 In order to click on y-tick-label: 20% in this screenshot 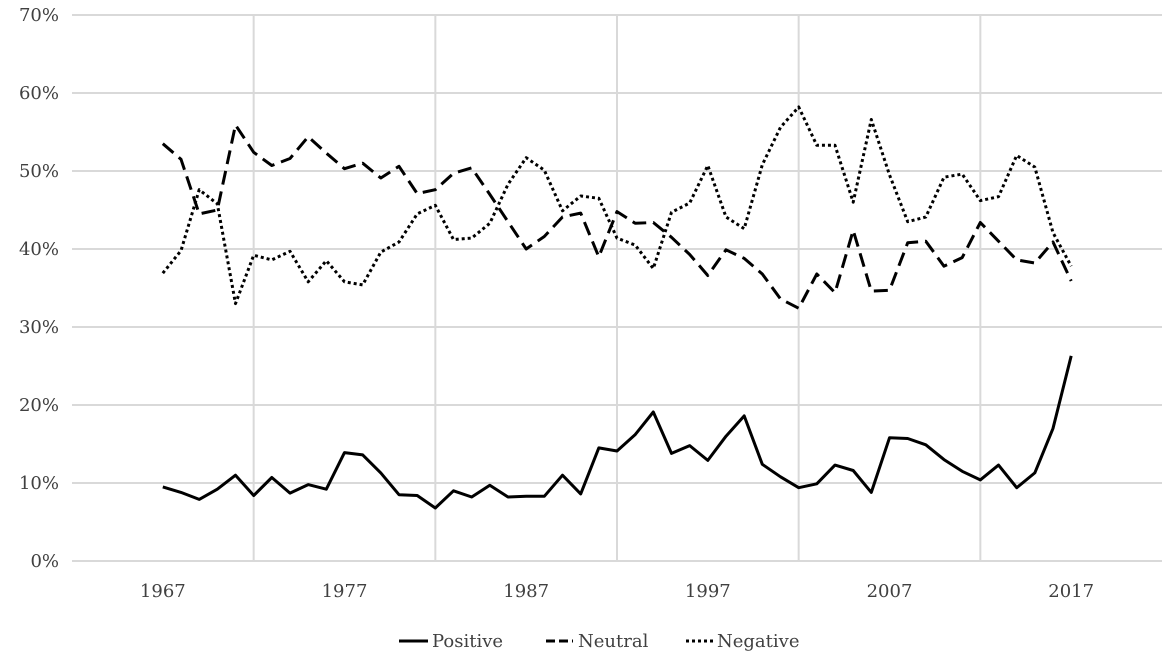, I will do `click(39, 405)`.